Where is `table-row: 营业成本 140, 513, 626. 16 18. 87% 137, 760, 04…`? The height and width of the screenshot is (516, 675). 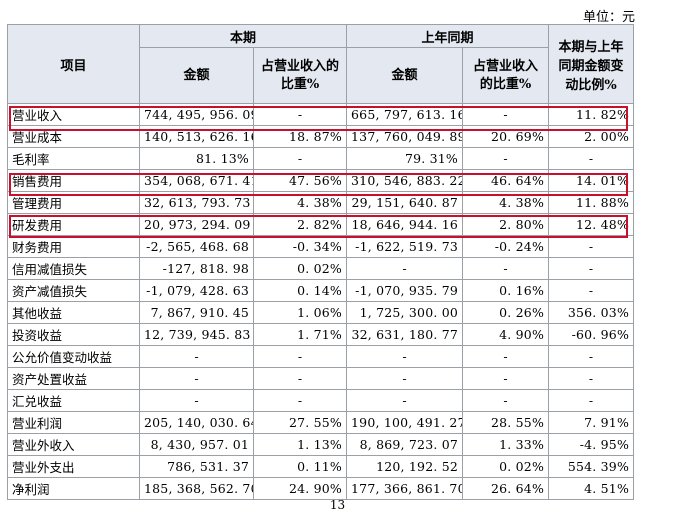
table-row: 营业成本 140, 513, 626. 16 18. 87% 137, 760, 04… is located at coordinates (321, 136).